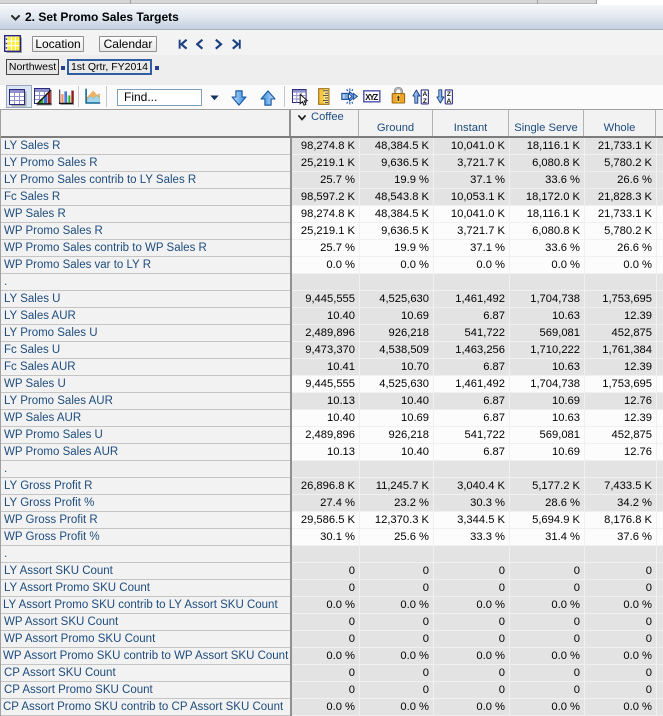 Image resolution: width=663 pixels, height=716 pixels. Describe the element at coordinates (371, 97) in the screenshot. I see `svg-text: XYZ` at that location.